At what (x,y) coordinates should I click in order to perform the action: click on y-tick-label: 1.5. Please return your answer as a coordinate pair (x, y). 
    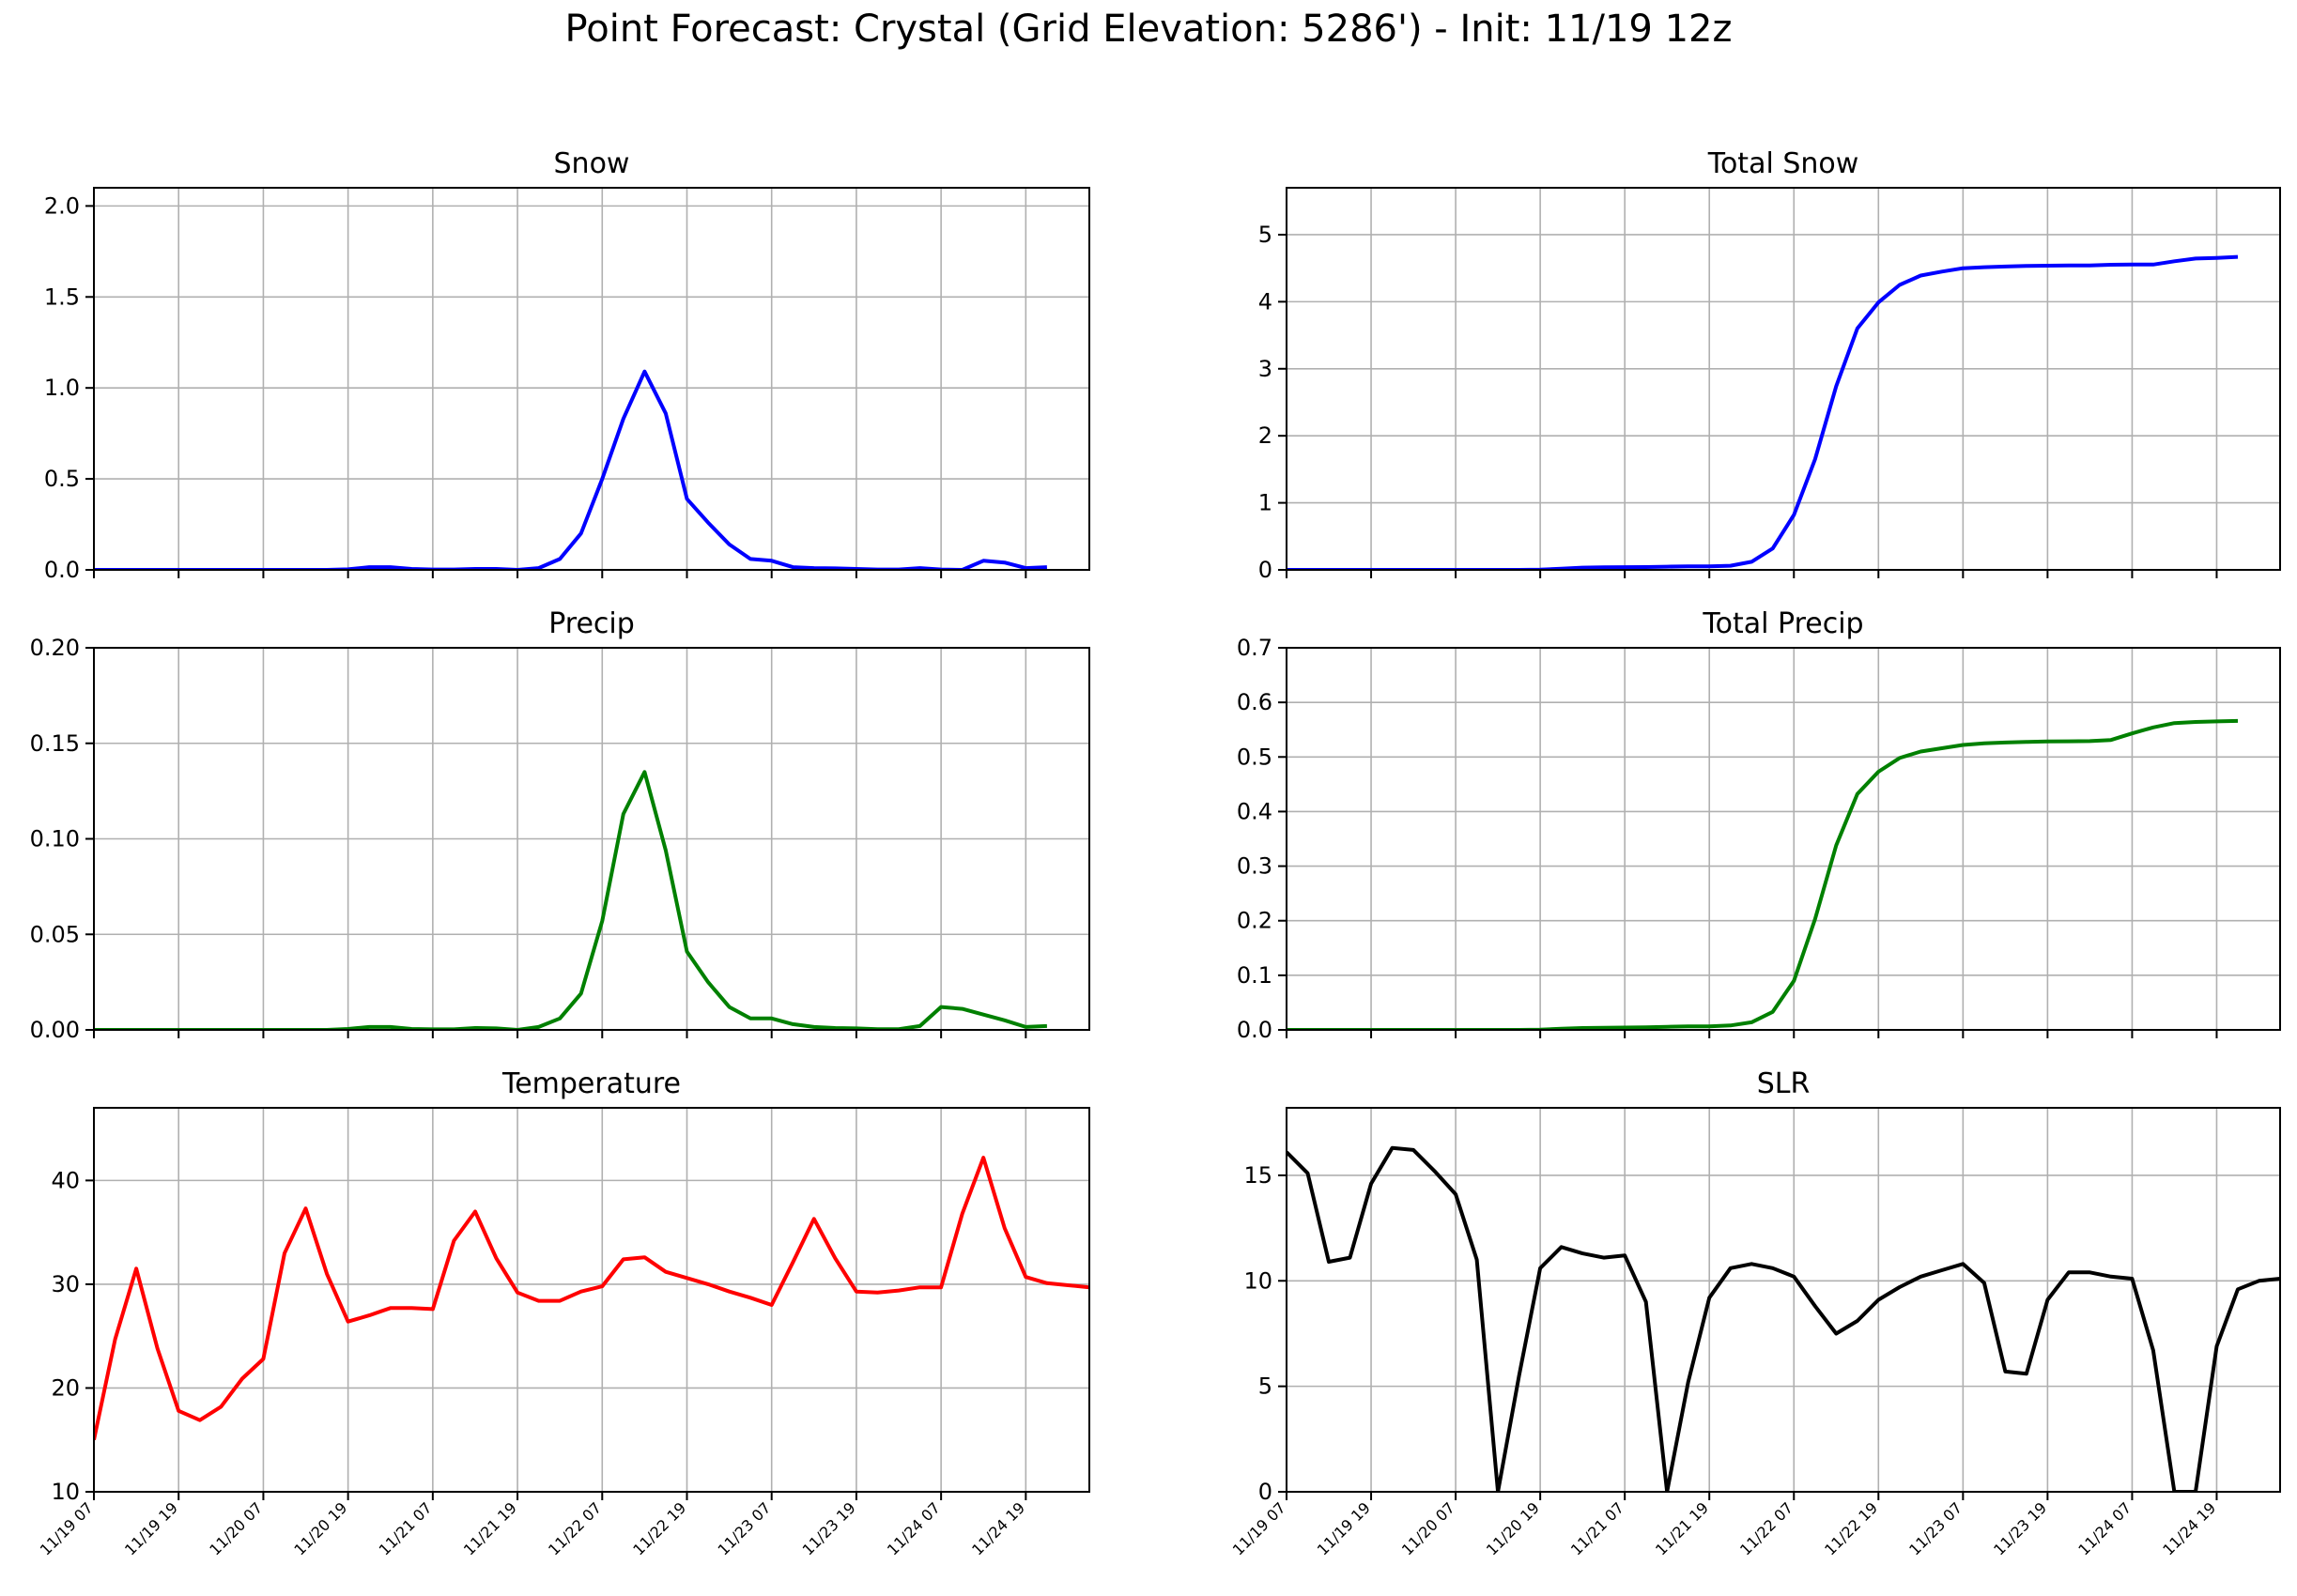
    Looking at the image, I should click on (62, 297).